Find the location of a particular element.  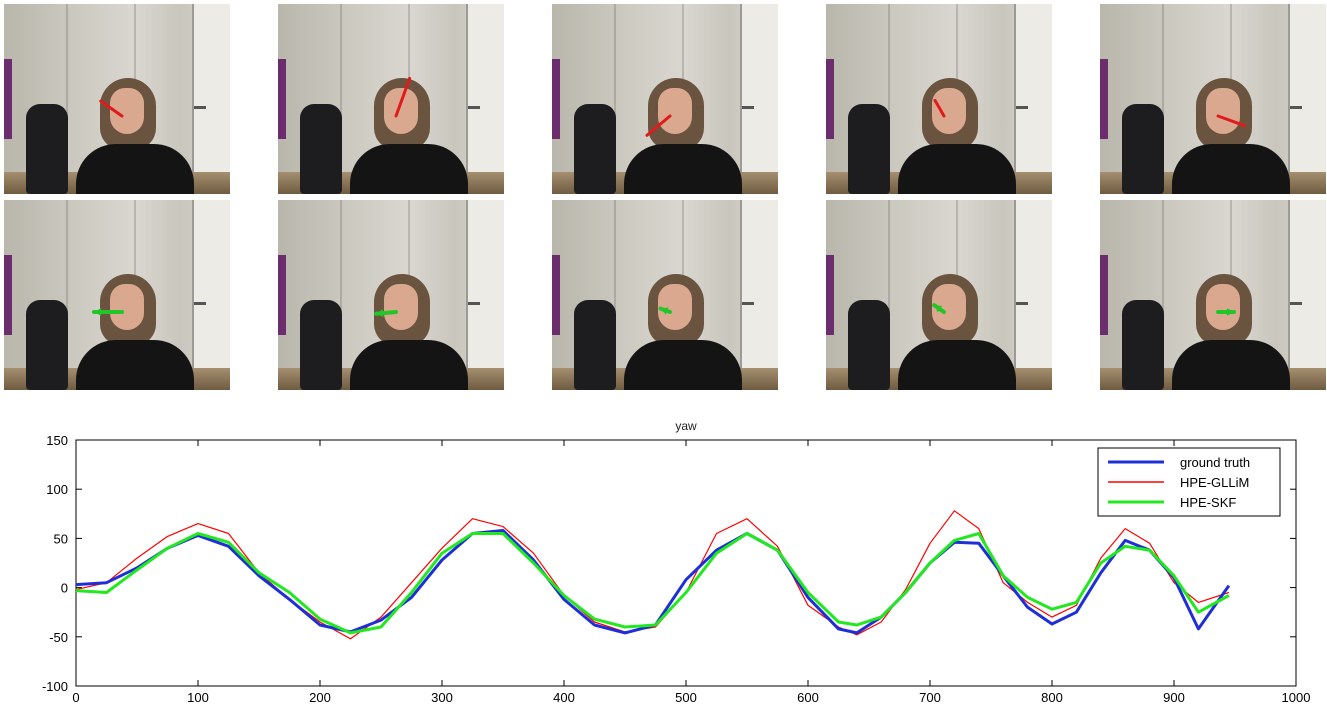

x-tick-label: 600 is located at coordinates (808, 697).